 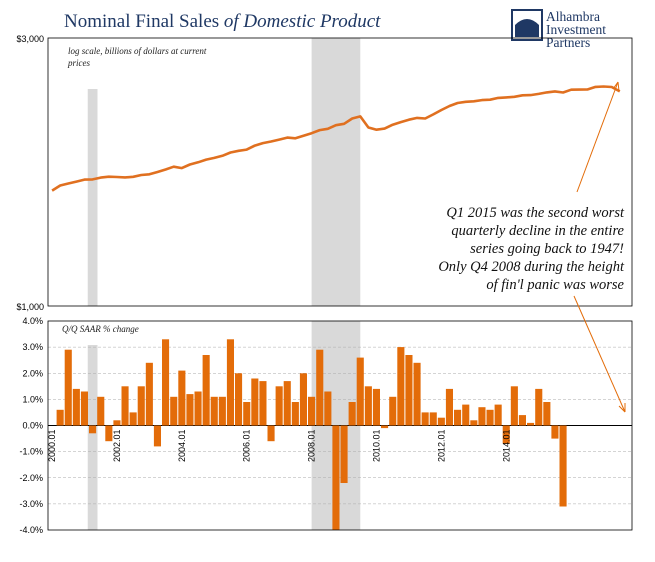 I want to click on logo-line1: Alhambra, so click(x=573, y=16).